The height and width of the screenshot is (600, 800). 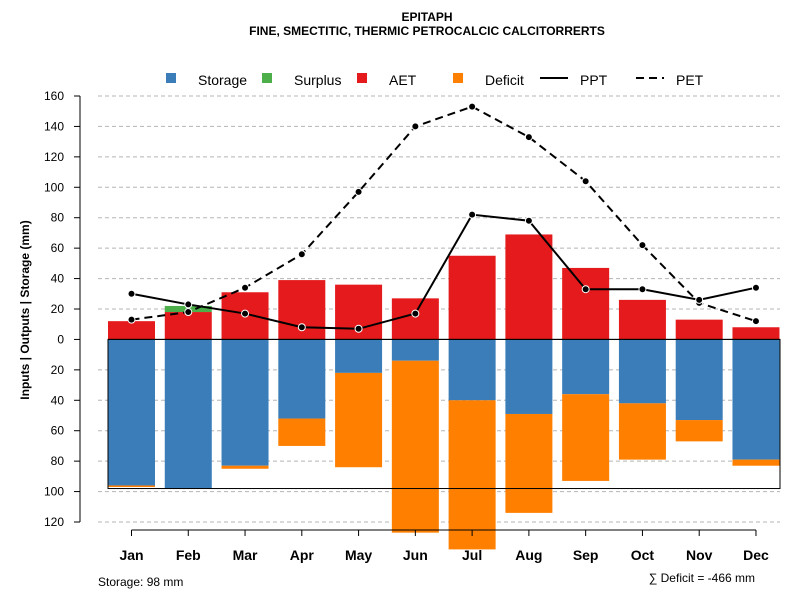 I want to click on pet-point-oct, so click(x=642, y=245).